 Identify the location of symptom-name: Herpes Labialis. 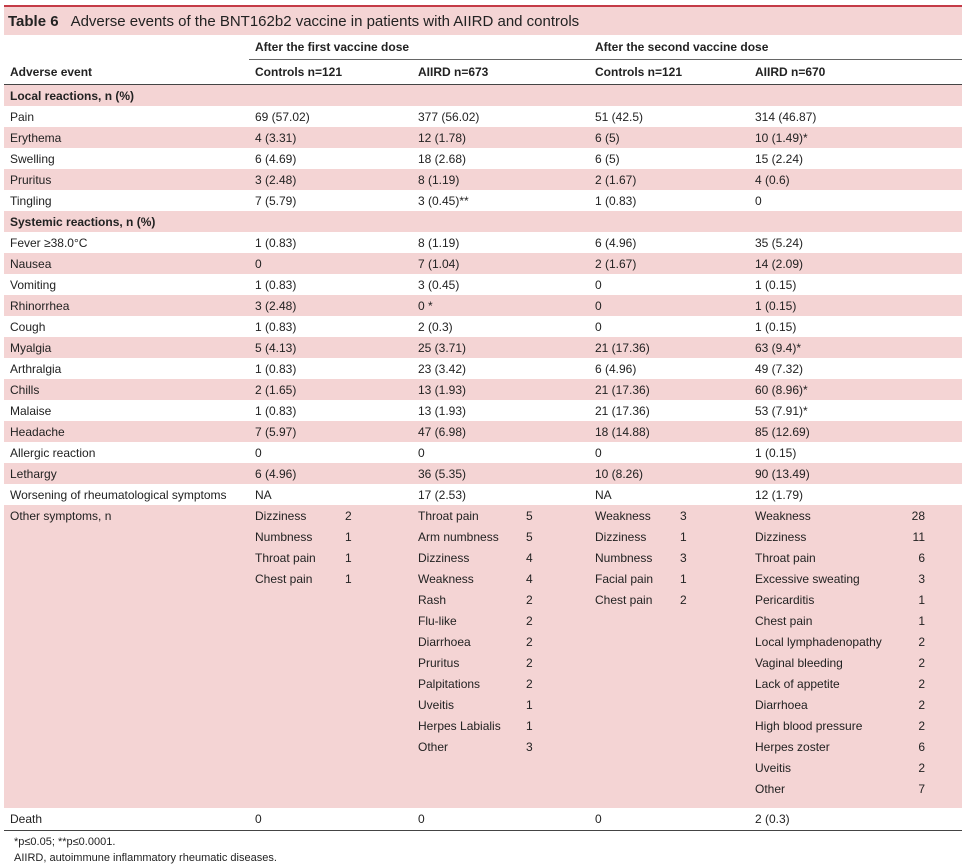
(459, 725).